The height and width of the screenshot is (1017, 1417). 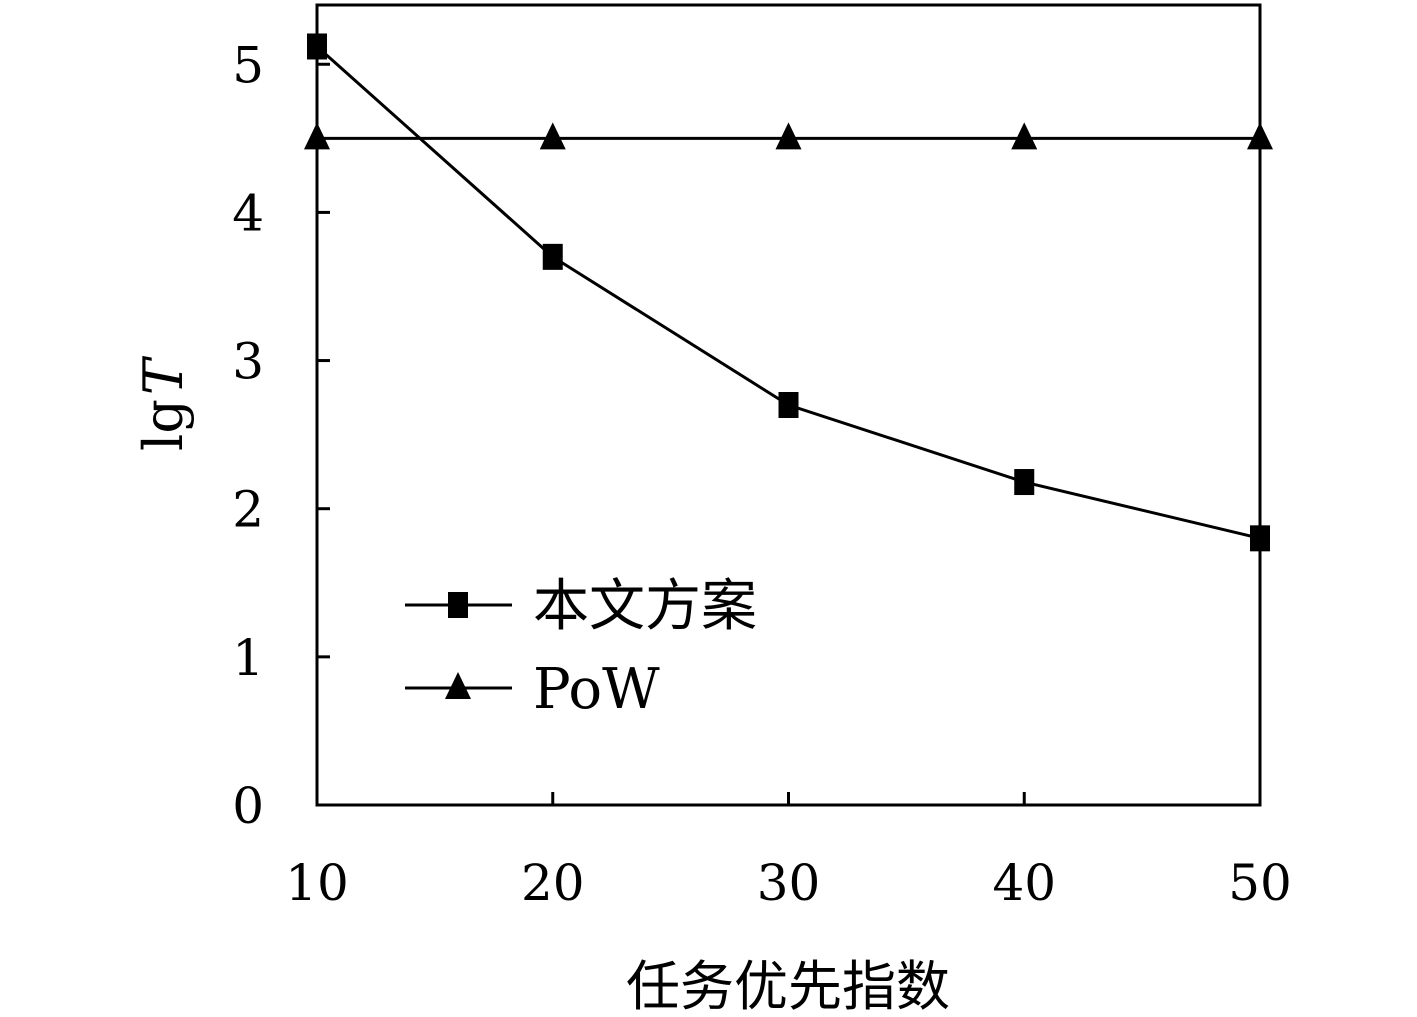 I want to click on x-tick-label: 40, so click(x=1024, y=883).